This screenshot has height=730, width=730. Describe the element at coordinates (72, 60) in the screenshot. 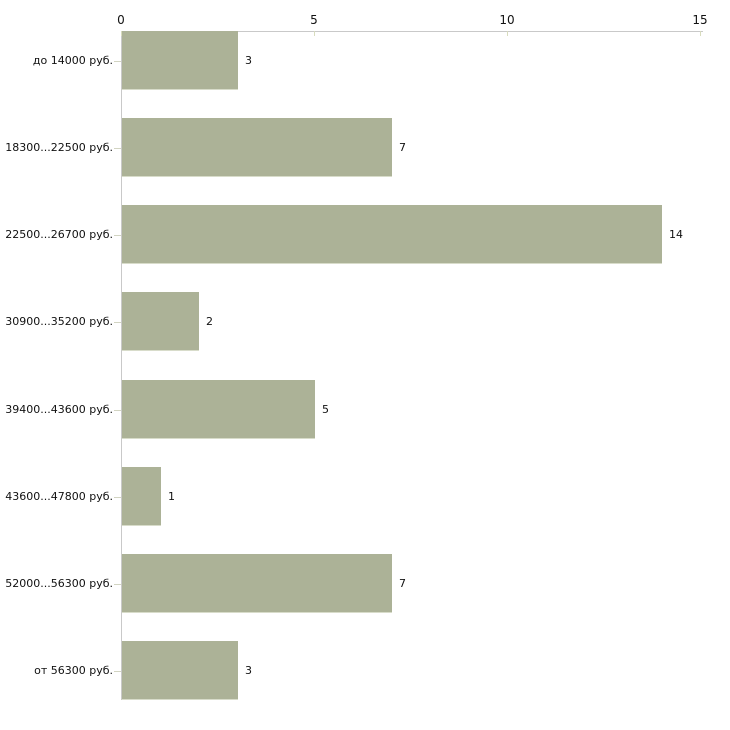

I see `category-label: до 14000 руб.` at that location.